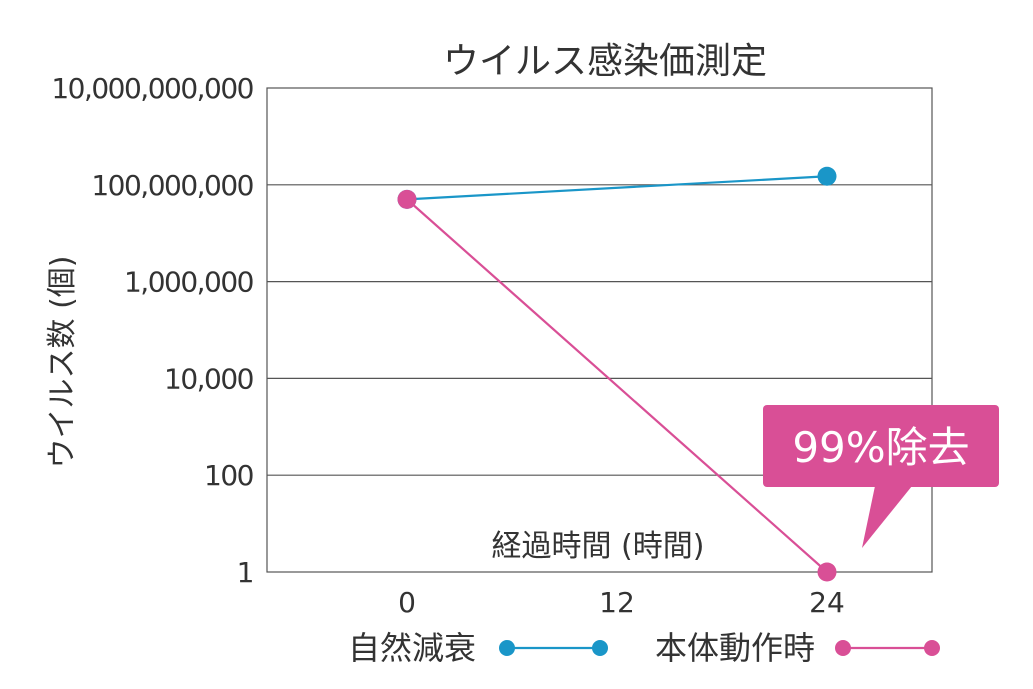  Describe the element at coordinates (644, 648) in the screenshot. I see `legend: 自然減衰 本体動作時` at that location.